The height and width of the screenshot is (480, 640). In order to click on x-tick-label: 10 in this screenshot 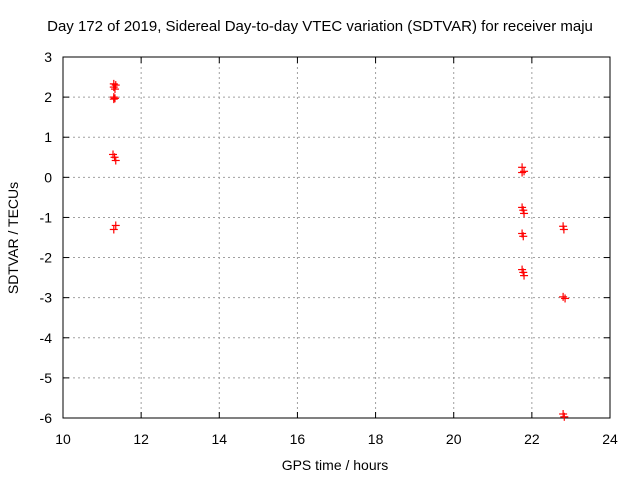, I will do `click(63, 439)`.